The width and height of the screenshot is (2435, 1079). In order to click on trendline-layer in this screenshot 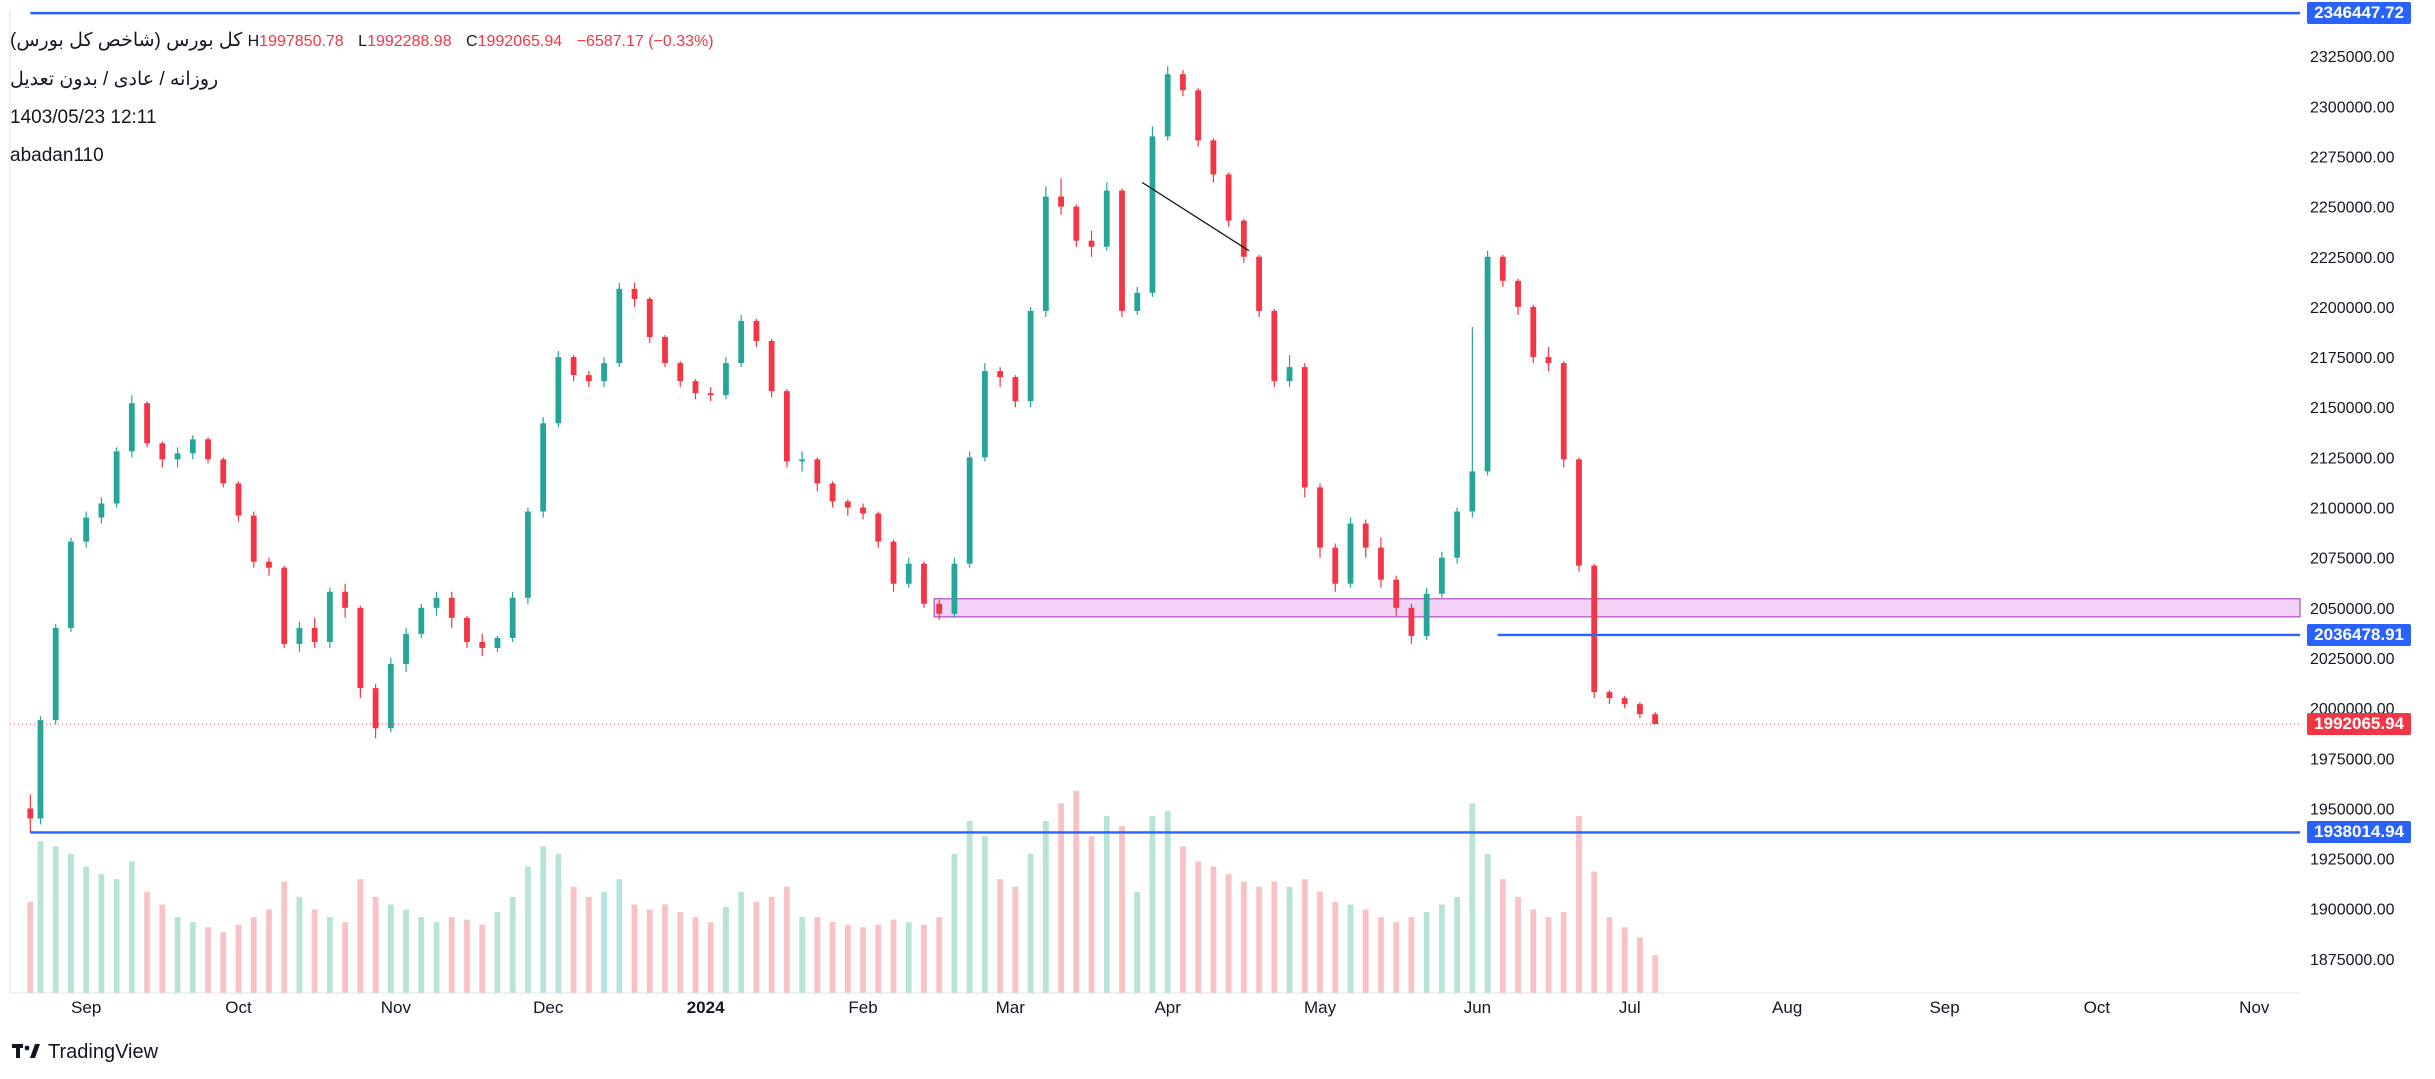, I will do `click(1195, 216)`.